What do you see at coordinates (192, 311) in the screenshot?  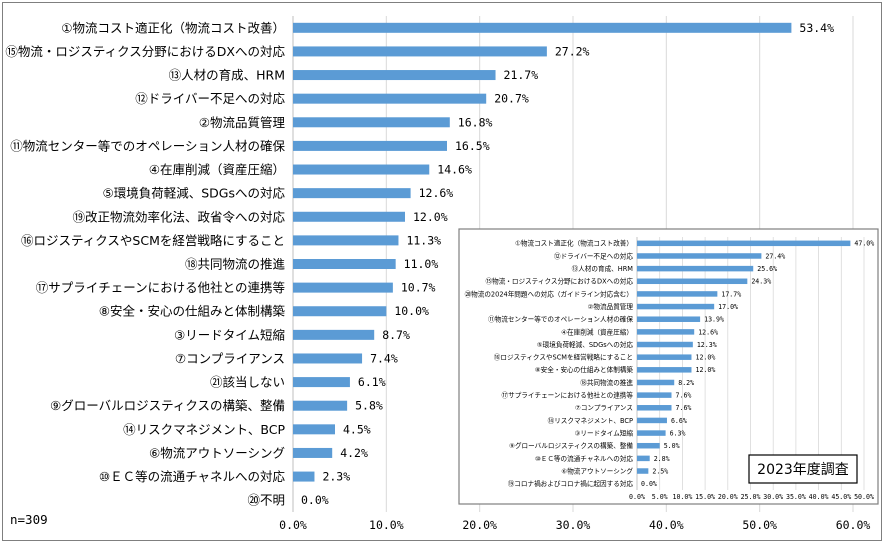 I see `main-category-label: ⑧安全・安心の仕組みと体制構築` at bounding box center [192, 311].